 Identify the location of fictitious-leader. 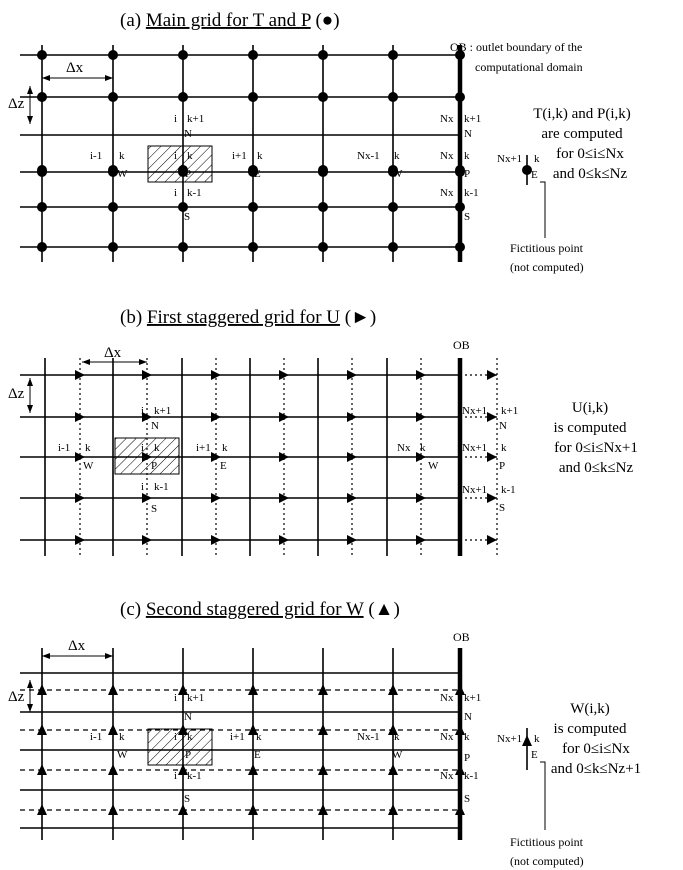
(543, 795).